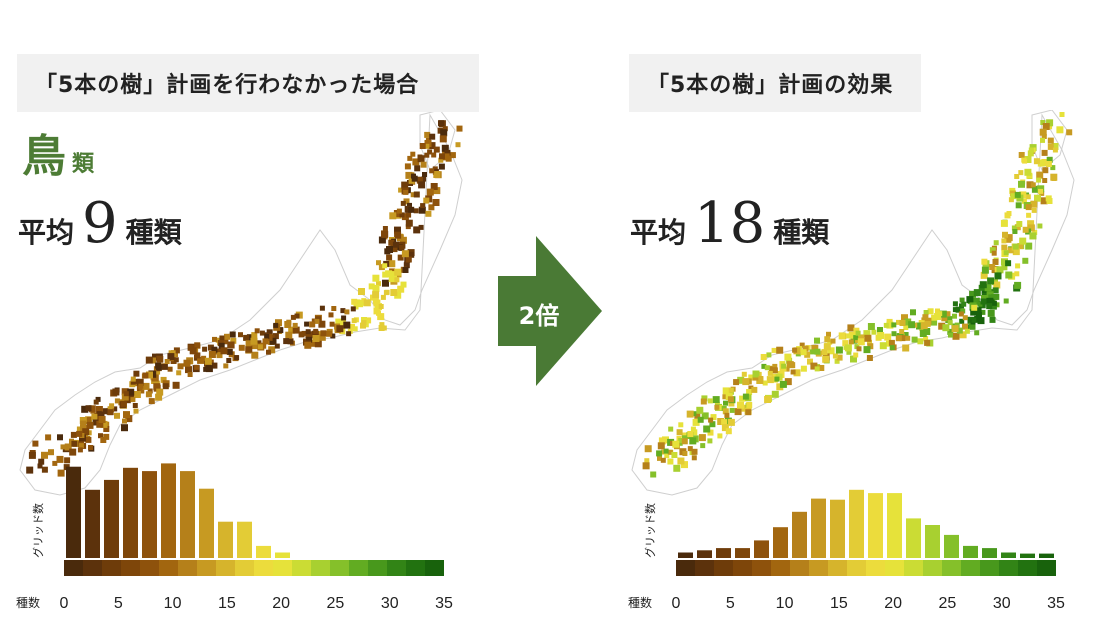 The image size is (1100, 618). Describe the element at coordinates (58, 152) in the screenshot. I see `taxon-label: 鳥類` at that location.